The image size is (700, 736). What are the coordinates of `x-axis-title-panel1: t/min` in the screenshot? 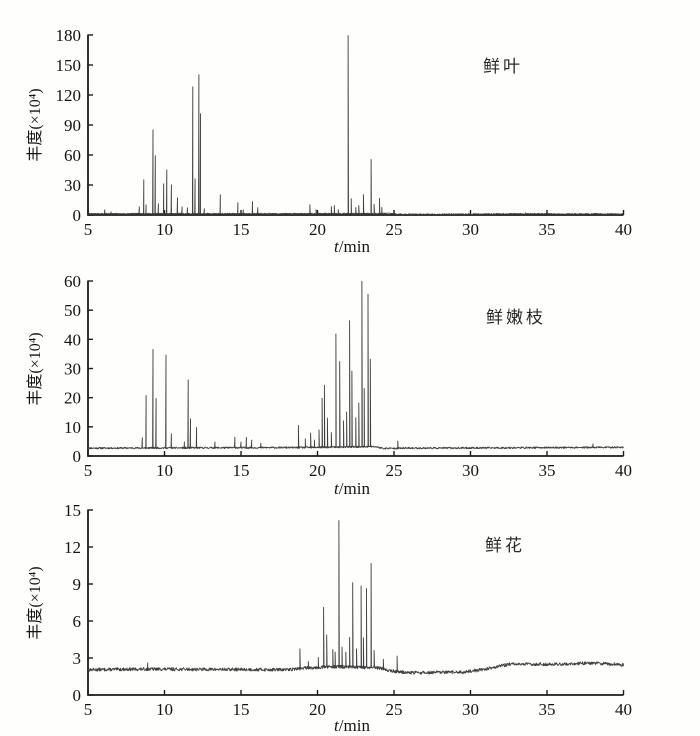 It's located at (352, 247).